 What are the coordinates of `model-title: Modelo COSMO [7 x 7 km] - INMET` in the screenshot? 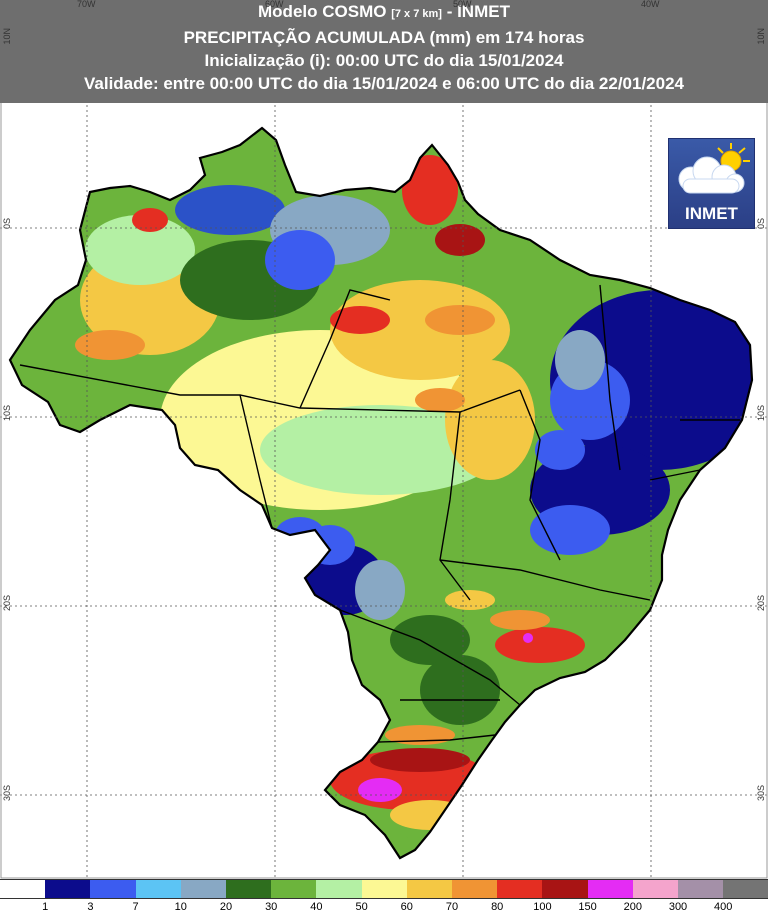 It's located at (384, 13).